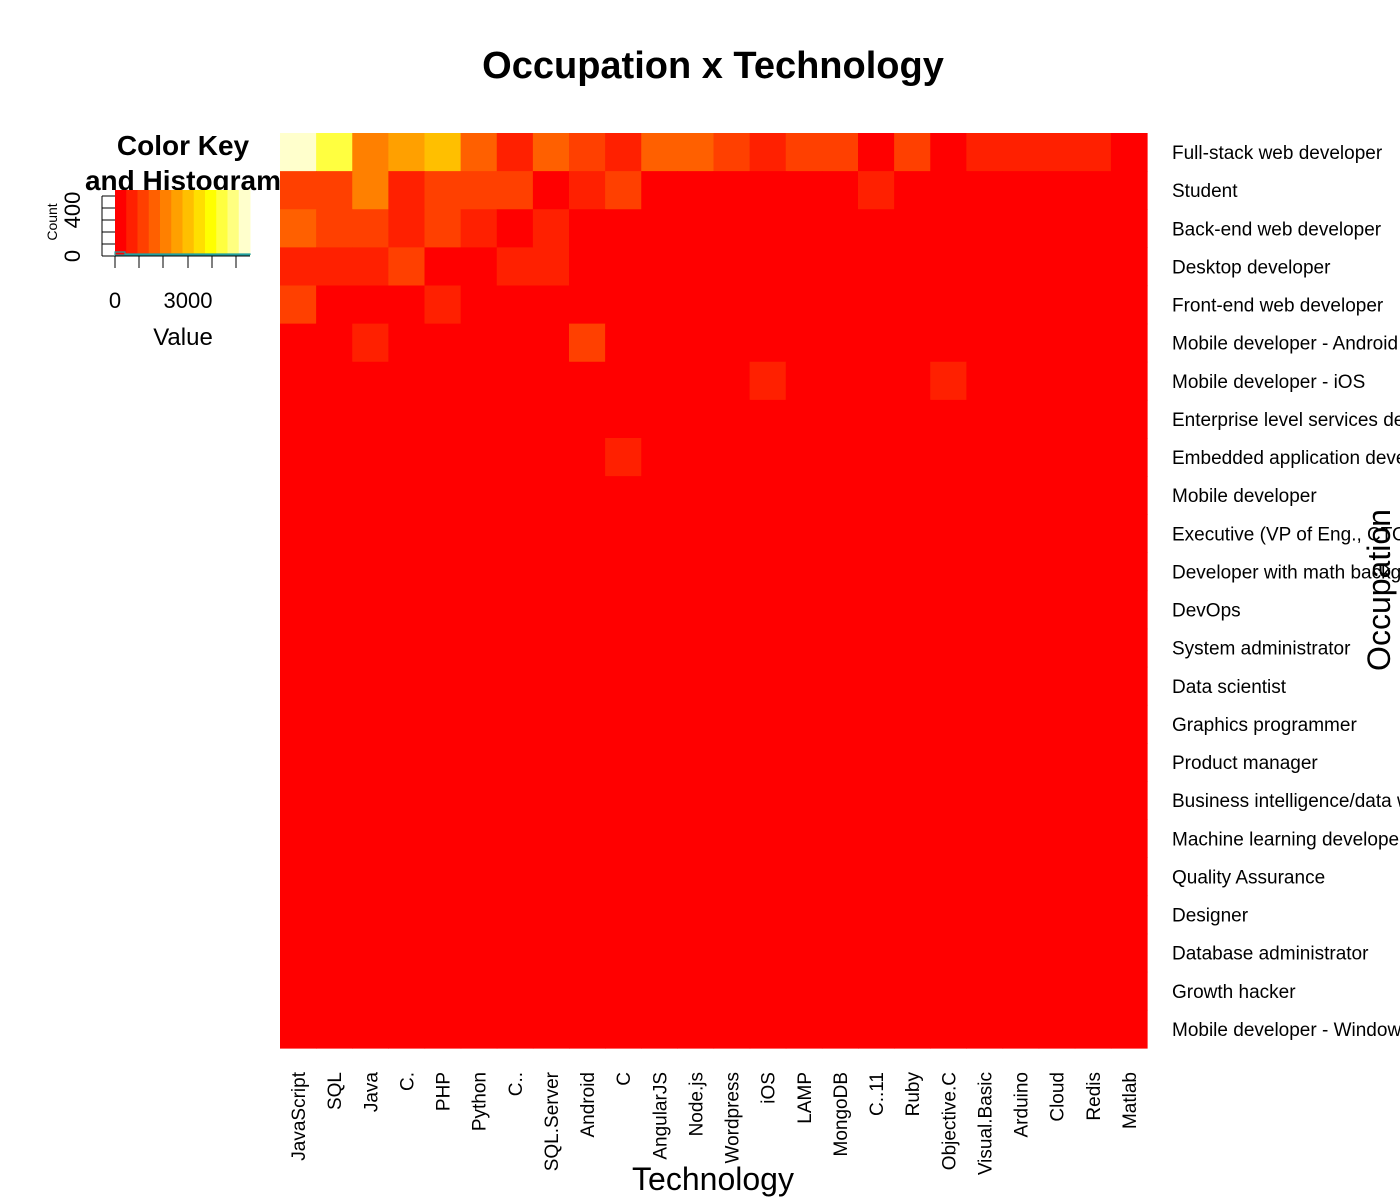 Image resolution: width=1400 pixels, height=1200 pixels. What do you see at coordinates (913, 1094) in the screenshot?
I see `x-tick-label: Ruby` at bounding box center [913, 1094].